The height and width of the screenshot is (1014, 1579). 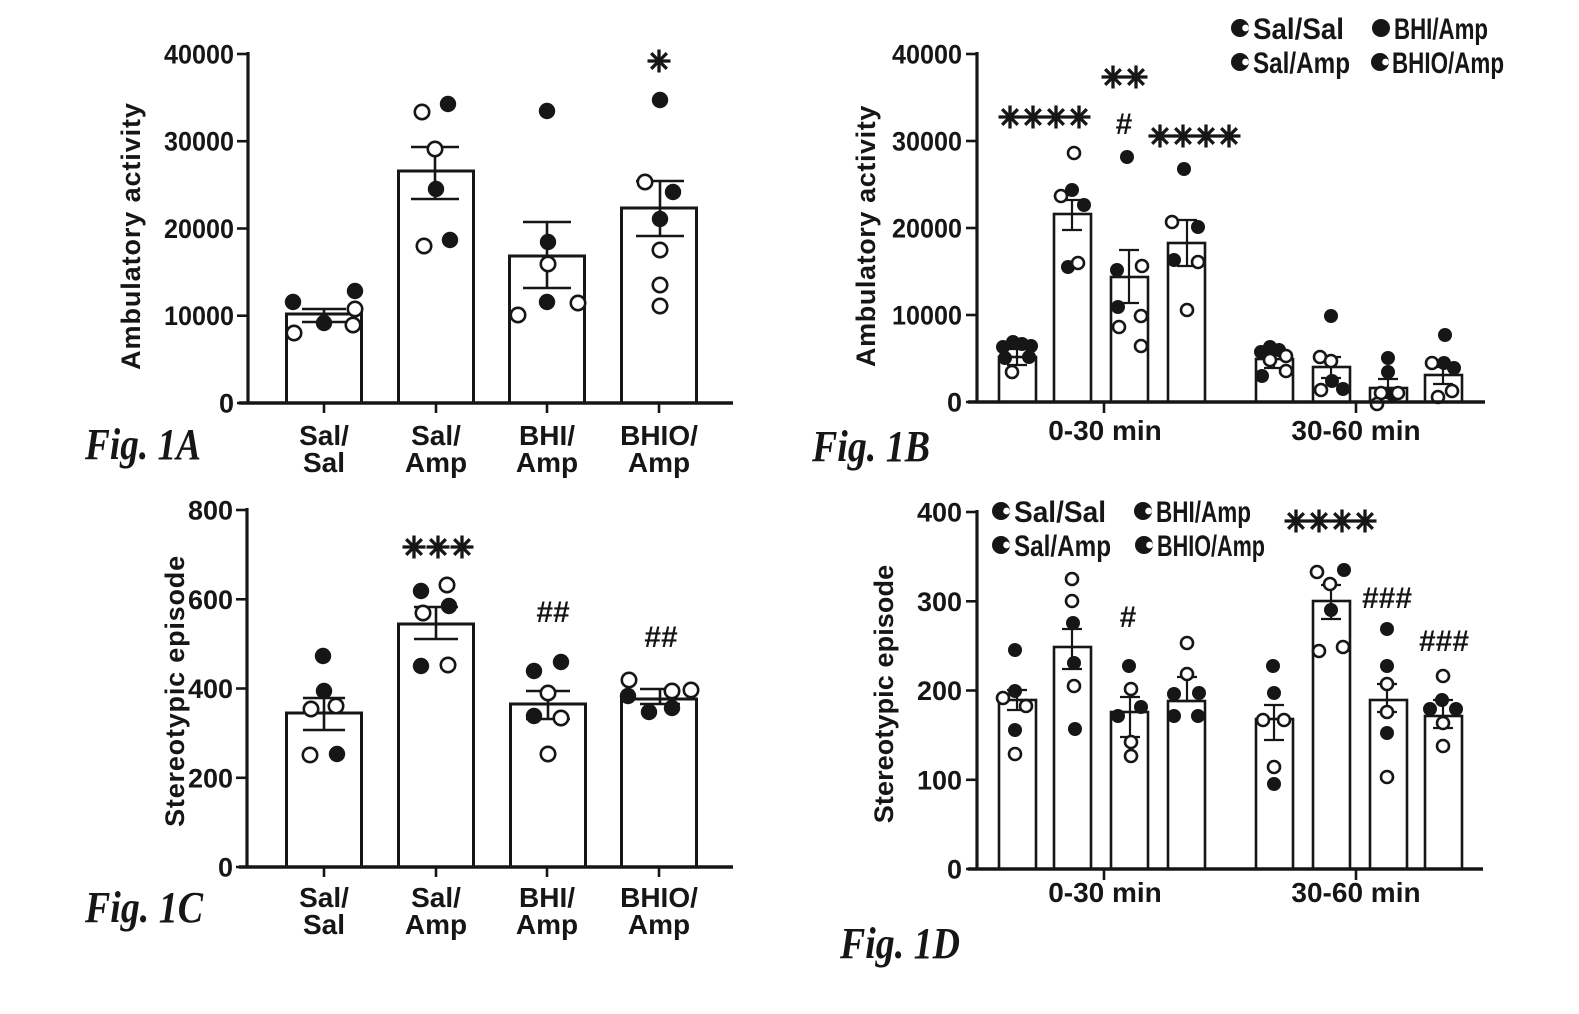 What do you see at coordinates (143, 907) in the screenshot?
I see `svg-text: Fig. 1C` at bounding box center [143, 907].